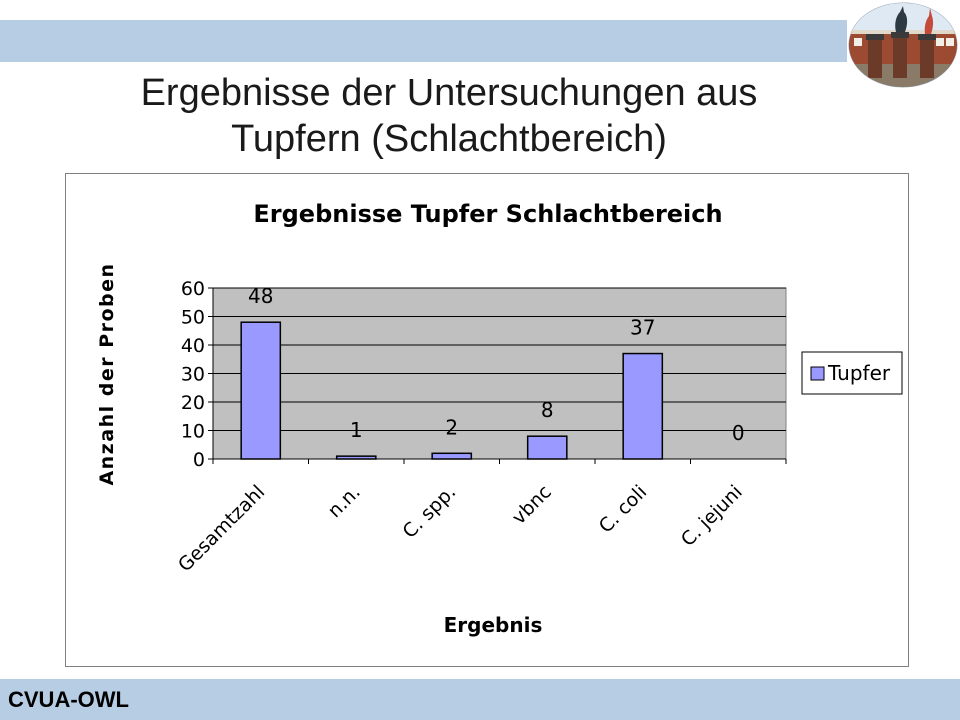 The image size is (960, 720). What do you see at coordinates (107, 373) in the screenshot?
I see `y-axis-label: Anzahl der Proben` at bounding box center [107, 373].